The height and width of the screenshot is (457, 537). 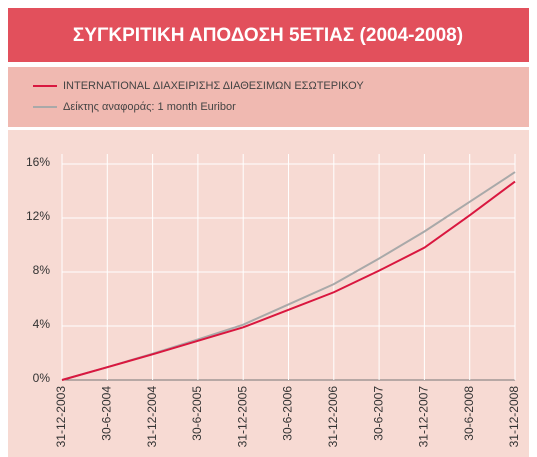 What do you see at coordinates (197, 413) in the screenshot?
I see `x-tick-label: 30-6-2005` at bounding box center [197, 413].